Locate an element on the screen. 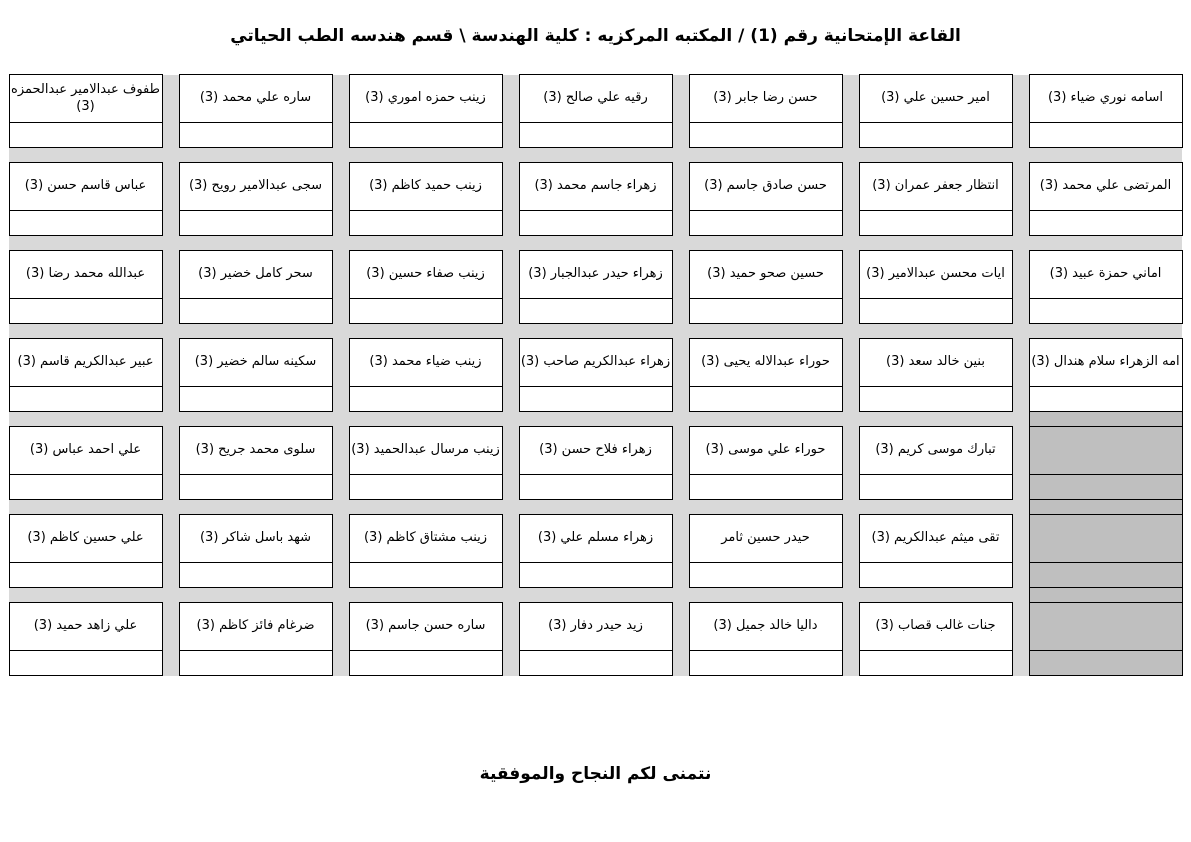 The height and width of the screenshot is (842, 1191). seat-name-cell: انتظار جعفر عمران (3) is located at coordinates (935, 186).